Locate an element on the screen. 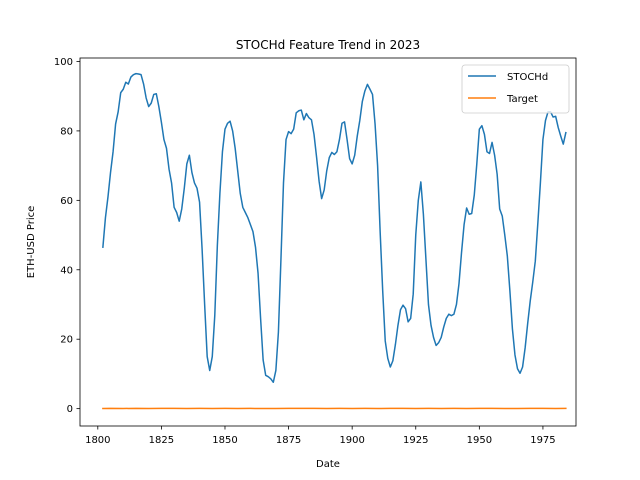 The width and height of the screenshot is (640, 480). y-tick-label: 100 is located at coordinates (63, 62).